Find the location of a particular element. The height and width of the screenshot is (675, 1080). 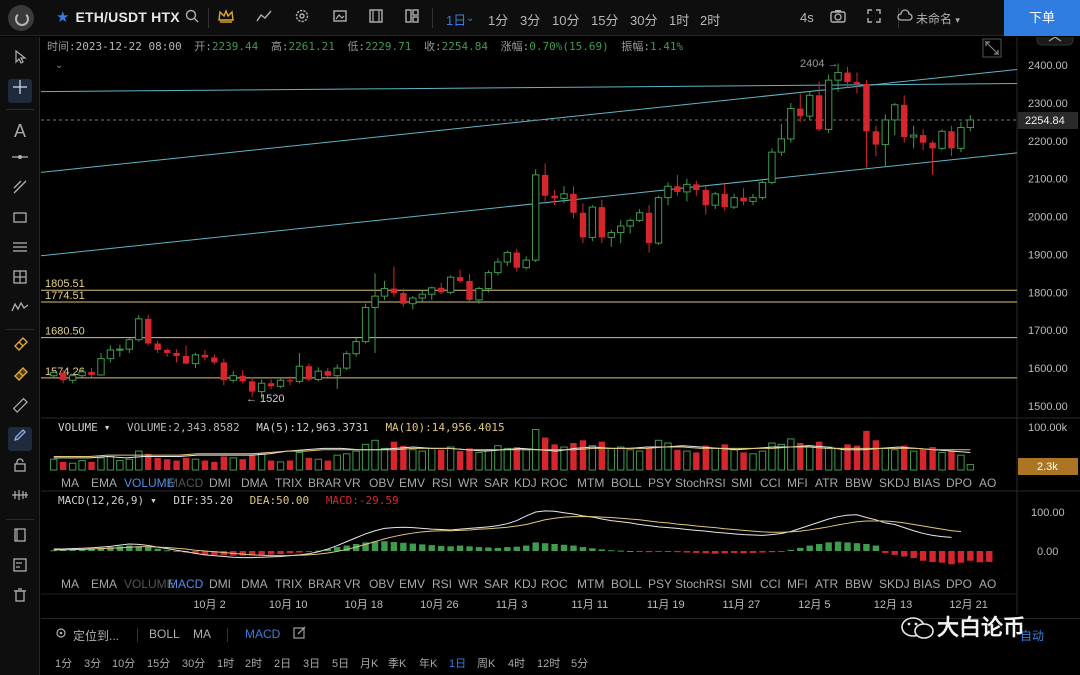

text-tool-icon: A is located at coordinates (19, 131).